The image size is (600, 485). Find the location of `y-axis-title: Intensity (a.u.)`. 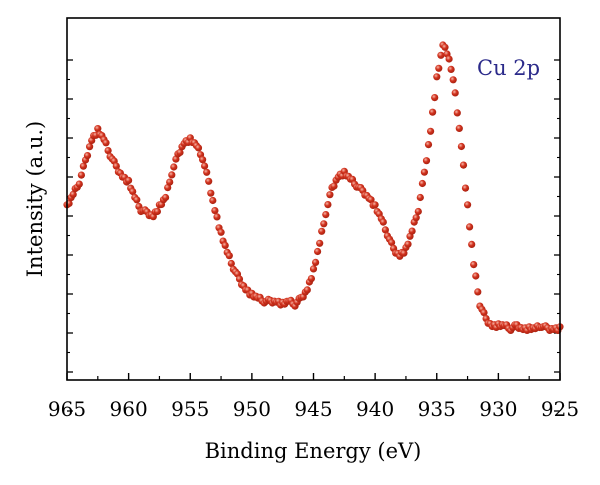

y-axis-title: Intensity (a.u.) is located at coordinates (35, 199).